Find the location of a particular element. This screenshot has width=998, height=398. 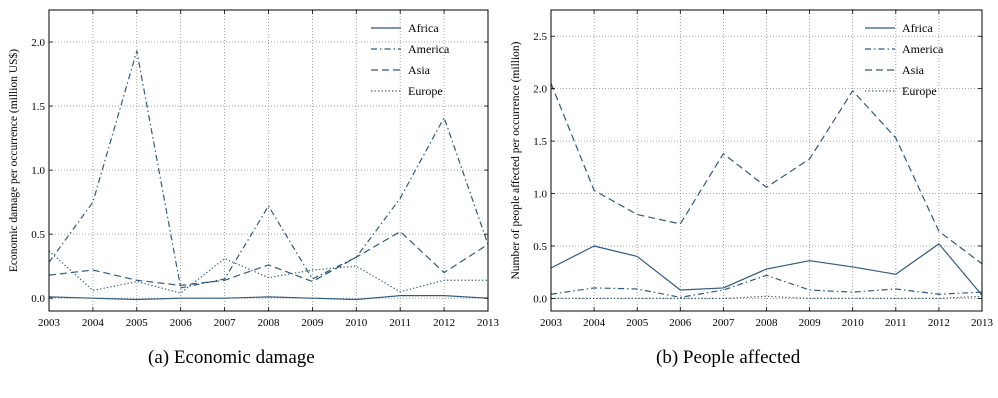

series-line-asia is located at coordinates (268, 258).